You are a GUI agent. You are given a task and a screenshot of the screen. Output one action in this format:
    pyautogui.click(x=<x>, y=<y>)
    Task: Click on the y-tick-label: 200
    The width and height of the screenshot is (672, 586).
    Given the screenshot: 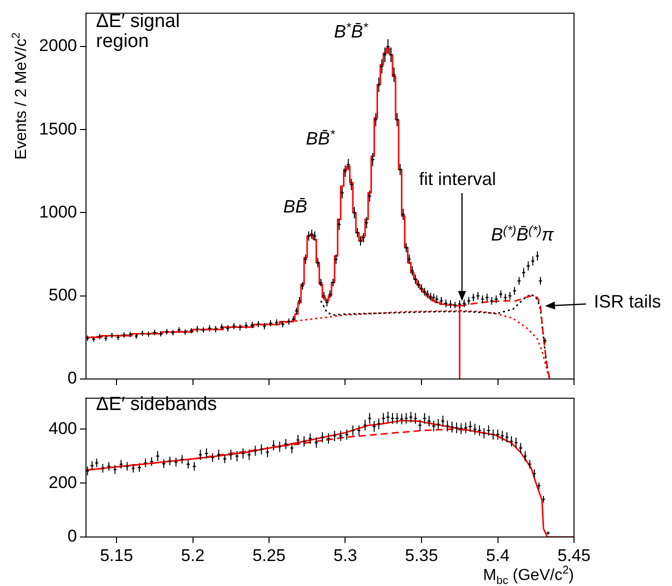 What is the action you would take?
    pyautogui.click(x=62, y=482)
    